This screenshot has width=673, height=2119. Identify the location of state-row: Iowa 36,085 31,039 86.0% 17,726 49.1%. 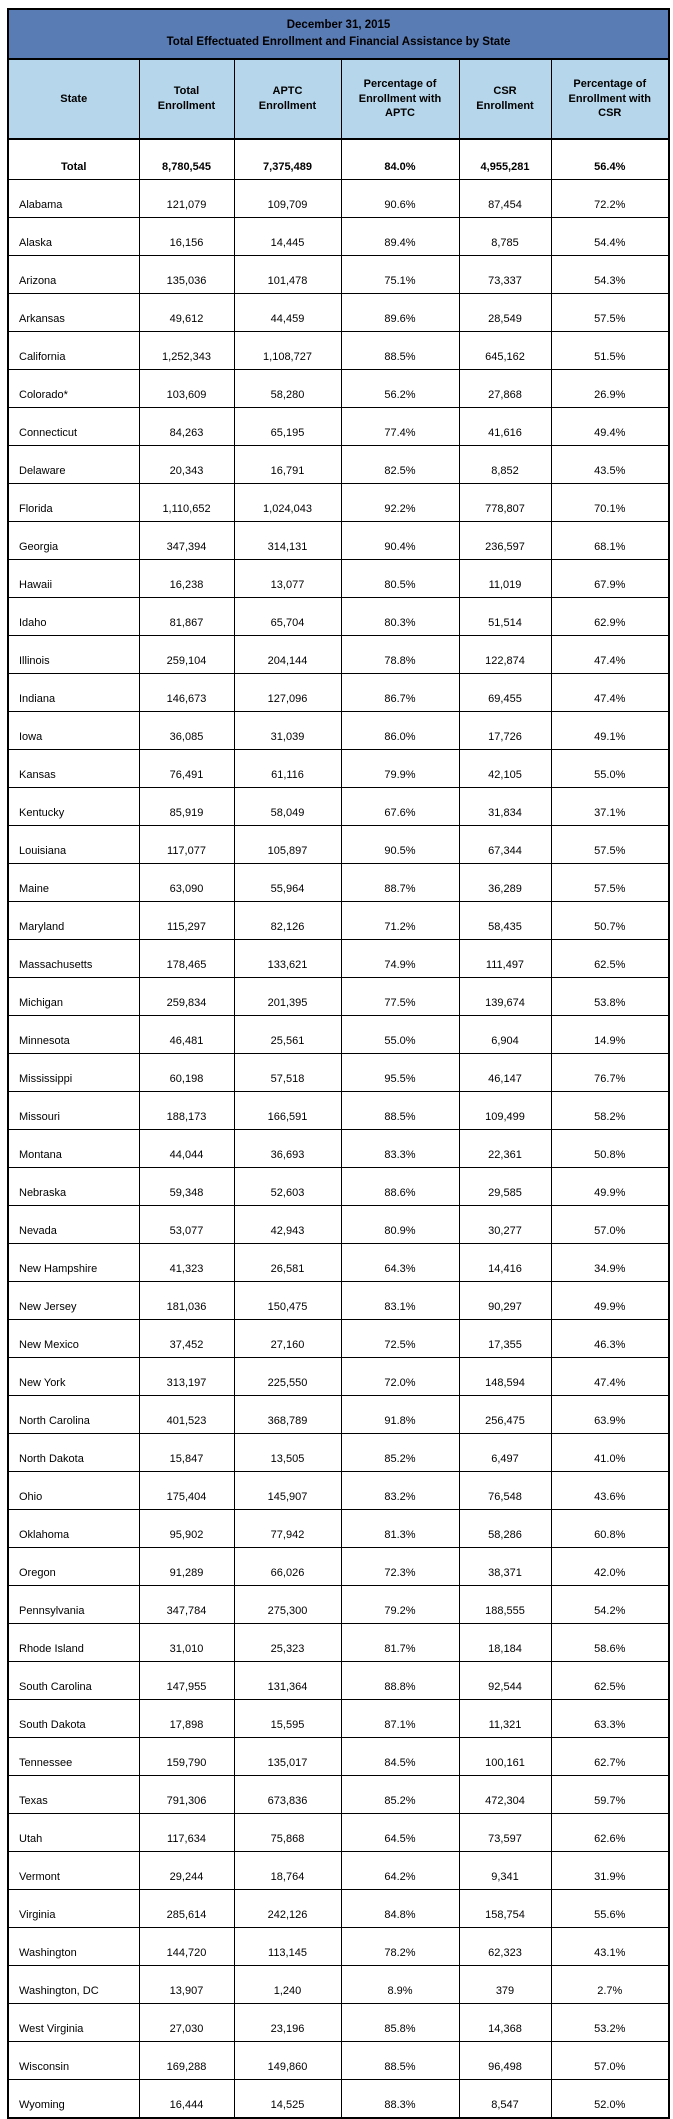
(338, 730).